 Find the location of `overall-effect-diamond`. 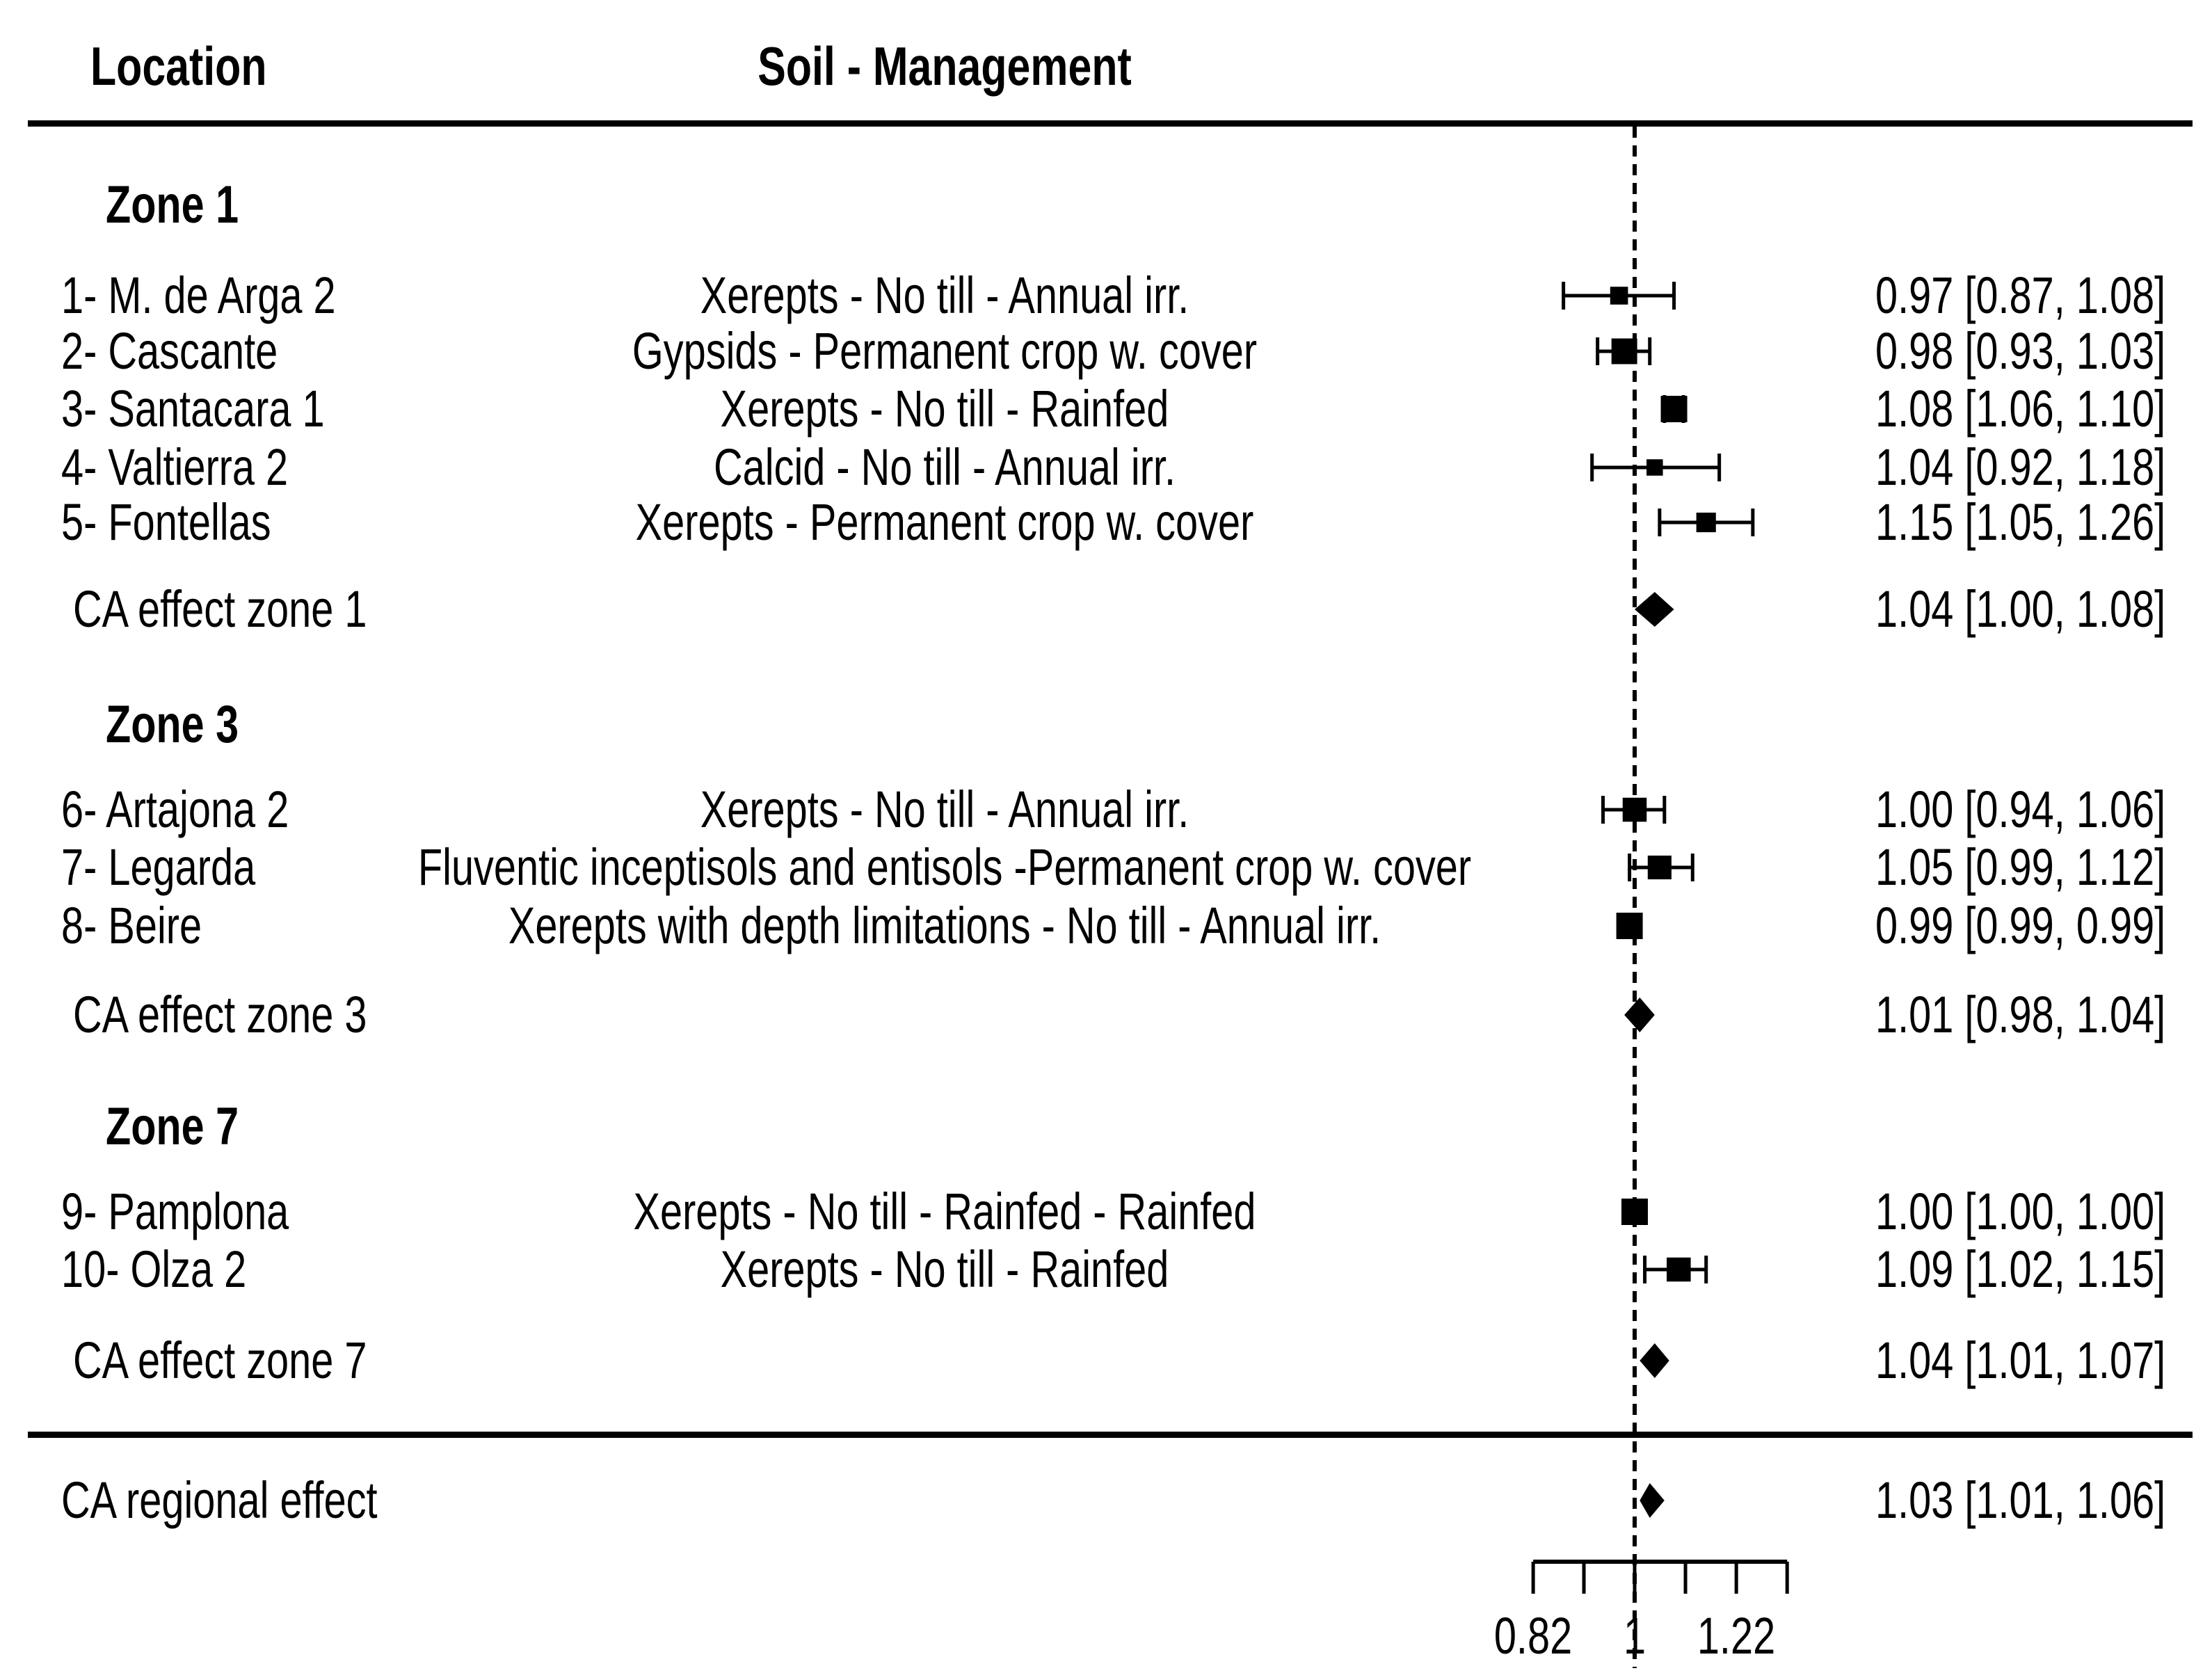

overall-effect-diamond is located at coordinates (1652, 1500).